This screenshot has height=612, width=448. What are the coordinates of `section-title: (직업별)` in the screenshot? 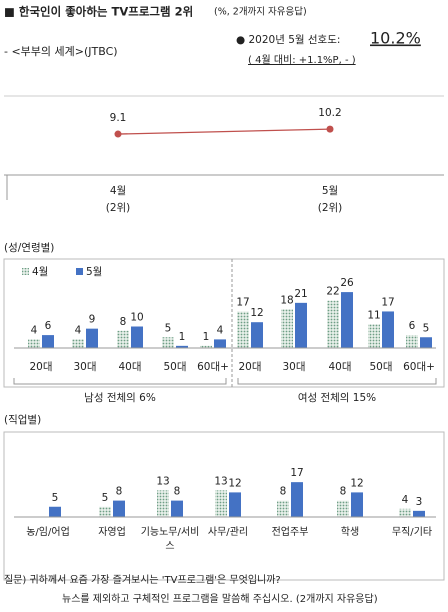 It's located at (22, 419).